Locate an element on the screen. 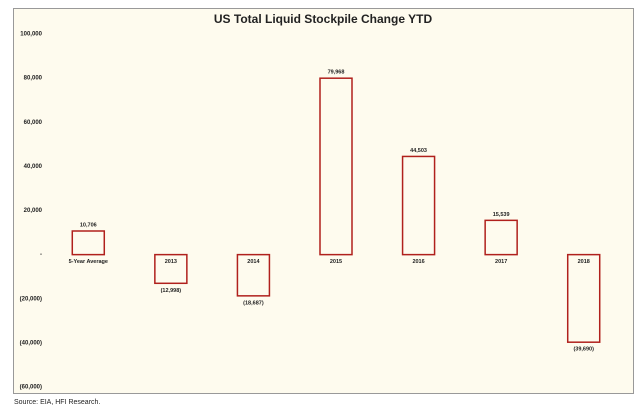 This screenshot has width=640, height=417. value-label: 10,706 is located at coordinates (88, 225).